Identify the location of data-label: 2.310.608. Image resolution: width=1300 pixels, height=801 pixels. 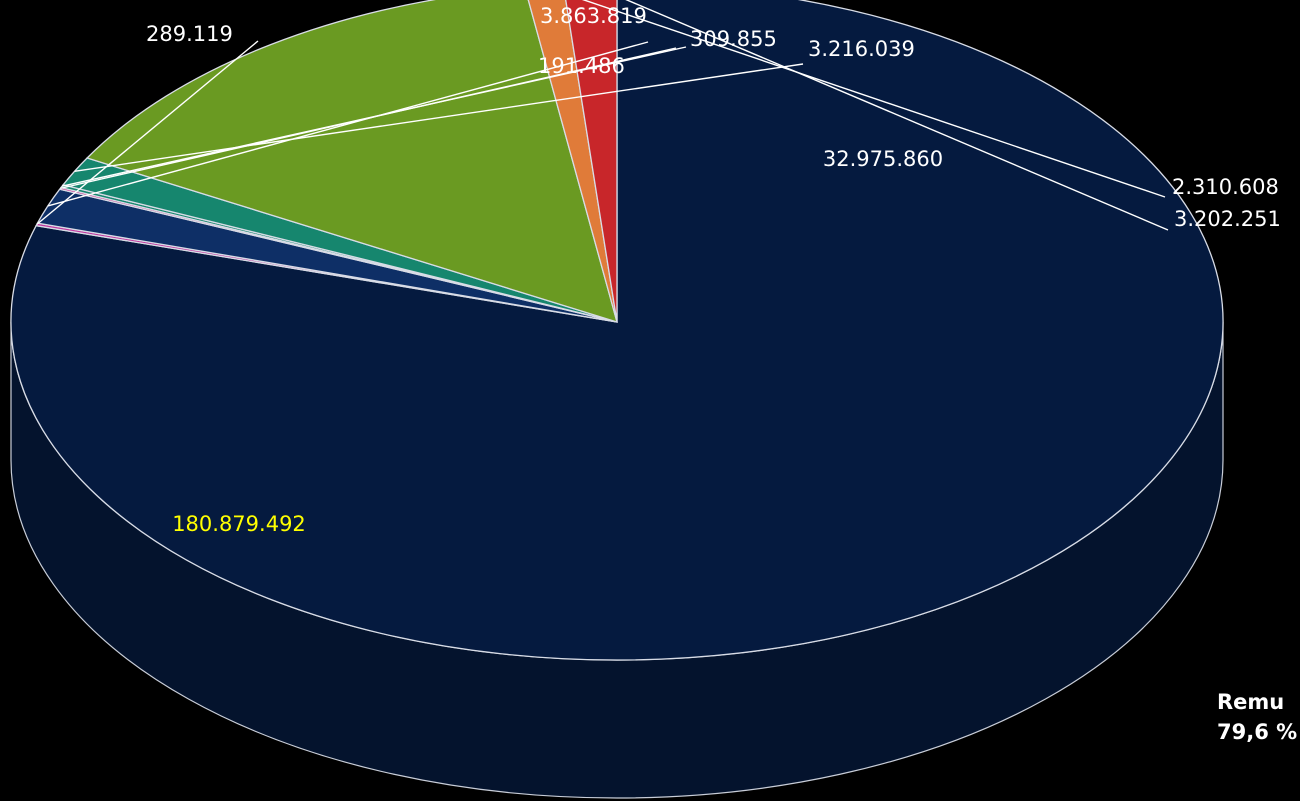
(1225, 187).